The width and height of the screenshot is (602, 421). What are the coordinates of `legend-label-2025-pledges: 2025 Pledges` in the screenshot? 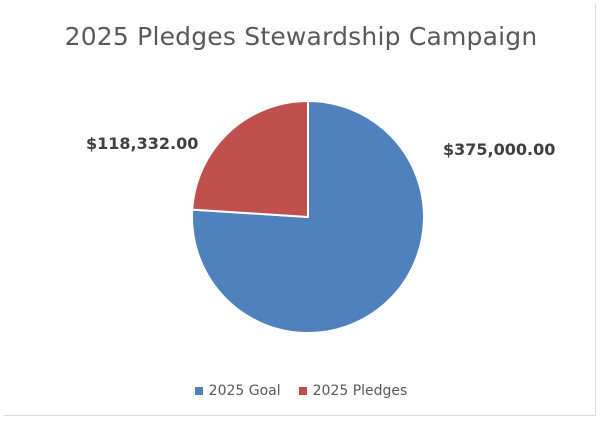 It's located at (360, 391).